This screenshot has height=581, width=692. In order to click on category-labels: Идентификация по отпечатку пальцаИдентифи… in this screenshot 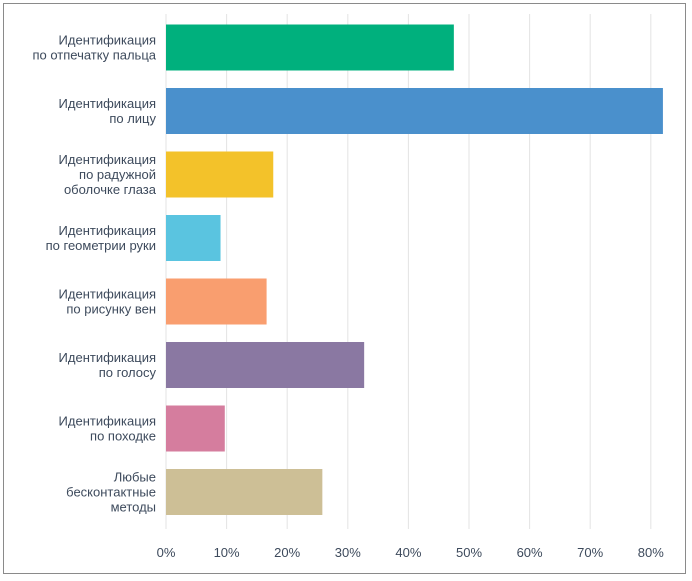, I will do `click(94, 274)`.